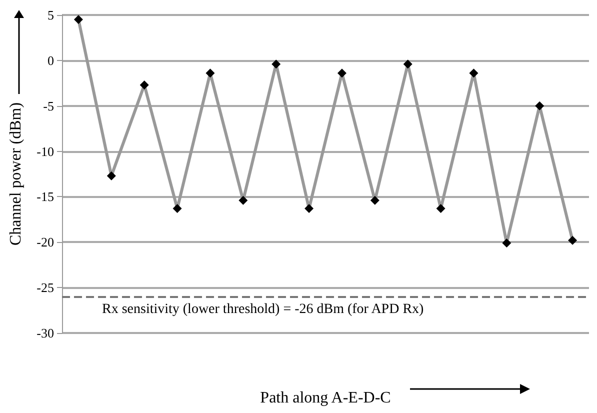 Image resolution: width=597 pixels, height=413 pixels. Describe the element at coordinates (325, 398) in the screenshot. I see `x-axis-title: Path along A-E-D-C` at that location.